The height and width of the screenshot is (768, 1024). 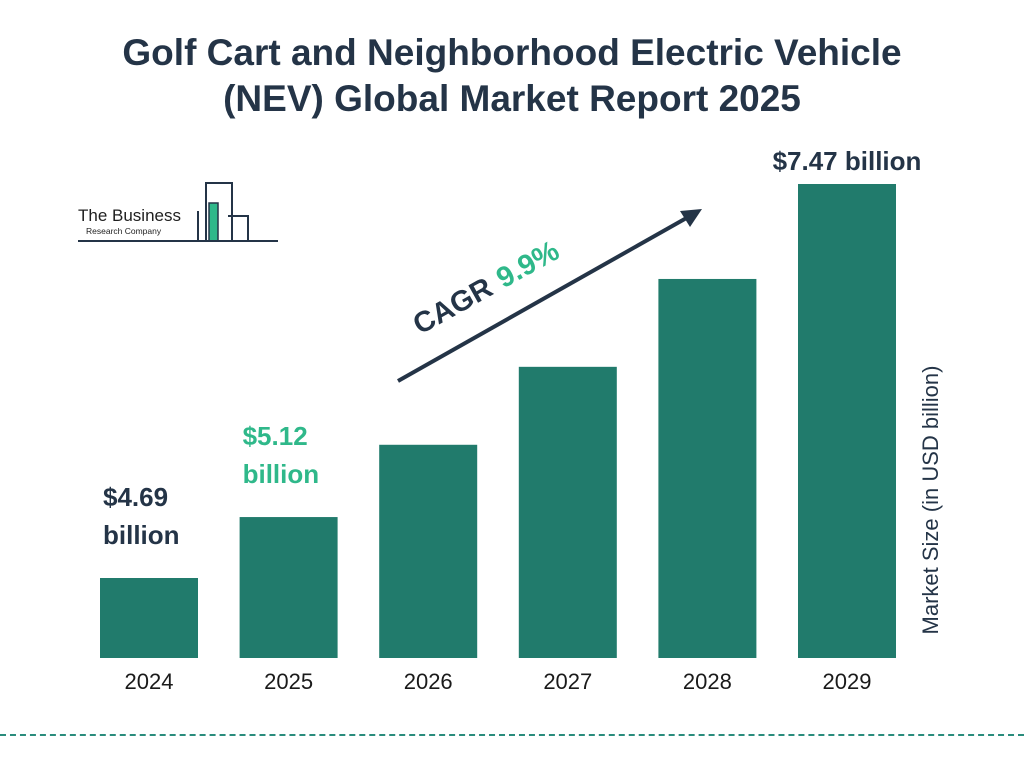 I want to click on chart-title-line-2: (NEV) Global Market Report 2025, so click(x=512, y=98).